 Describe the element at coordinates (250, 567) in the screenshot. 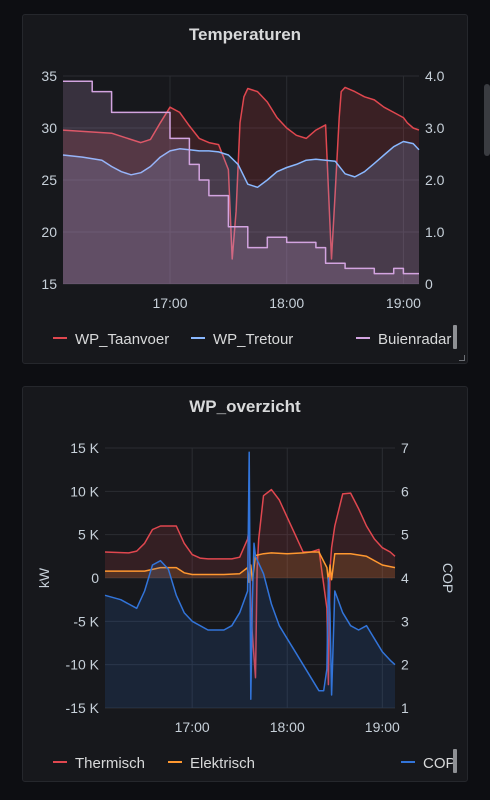

I see `series-line-elektrisch` at that location.